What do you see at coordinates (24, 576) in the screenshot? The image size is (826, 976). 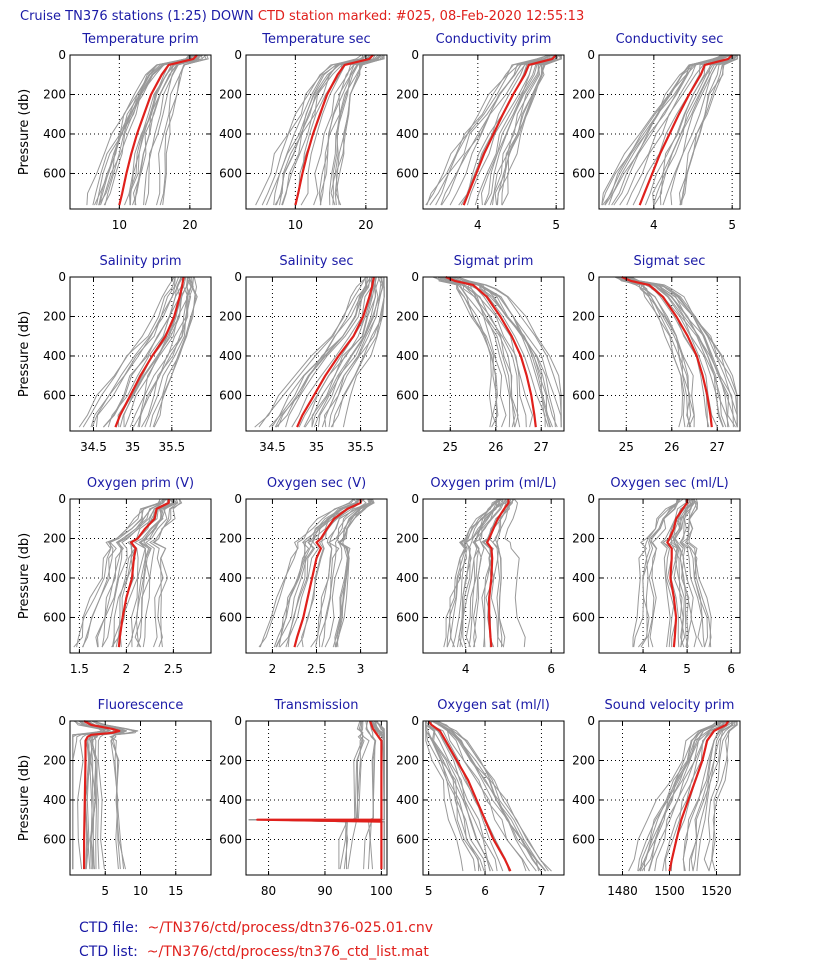 I see `y-axis-label: Pressure (db)` at bounding box center [24, 576].